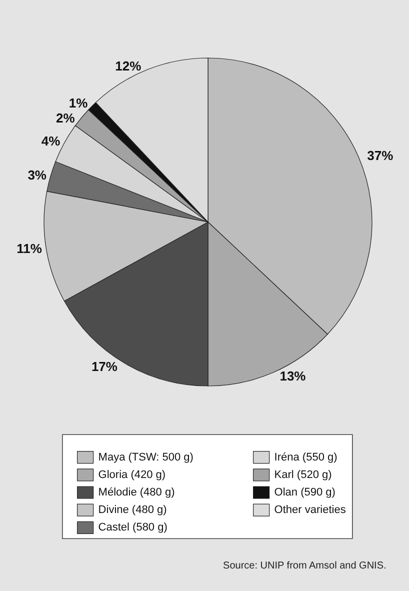 This screenshot has width=409, height=591. Describe the element at coordinates (310, 510) in the screenshot. I see `legend-label: Other varieties` at that location.